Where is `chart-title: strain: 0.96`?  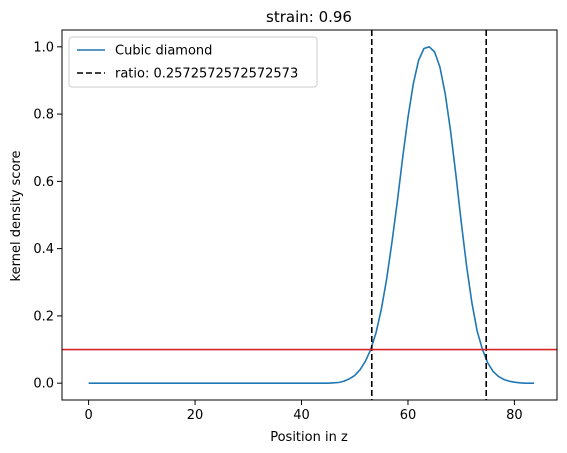 chart-title: strain: 0.96 is located at coordinates (309, 17).